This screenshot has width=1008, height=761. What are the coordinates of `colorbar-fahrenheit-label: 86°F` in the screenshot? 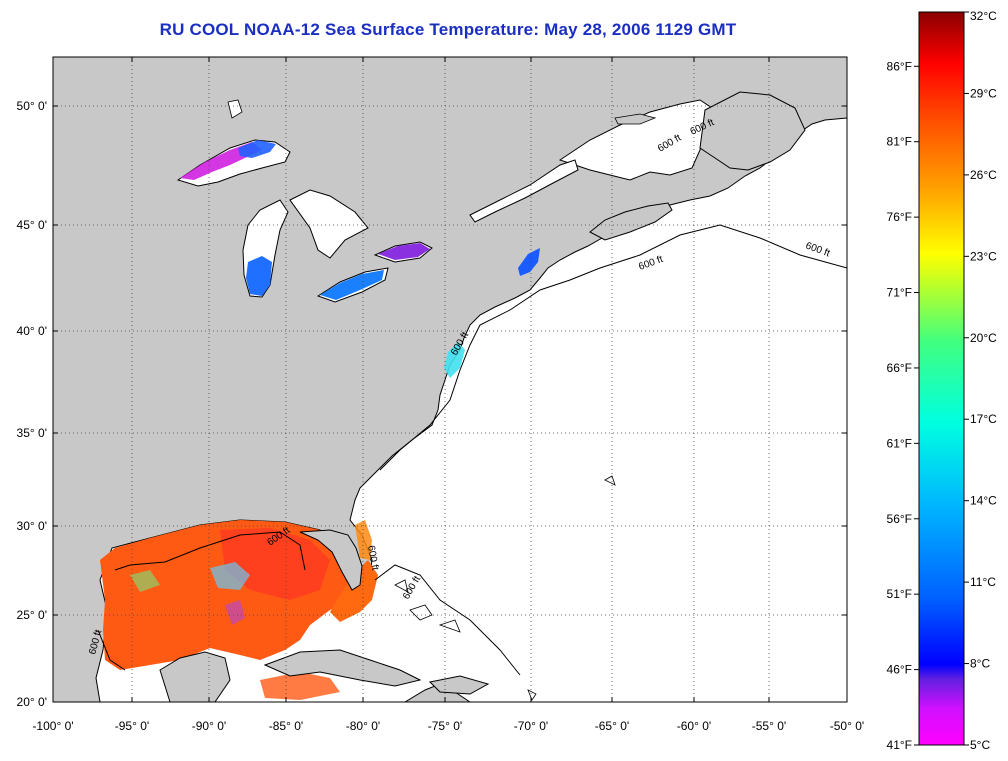 It's located at (899, 66).